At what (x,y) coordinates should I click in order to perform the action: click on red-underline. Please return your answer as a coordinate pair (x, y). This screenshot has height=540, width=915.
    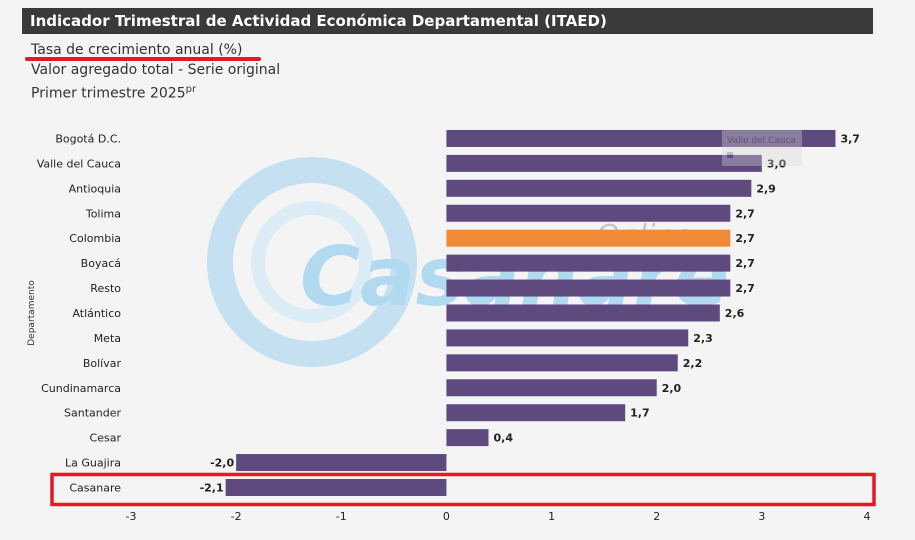
    Looking at the image, I should click on (143, 59).